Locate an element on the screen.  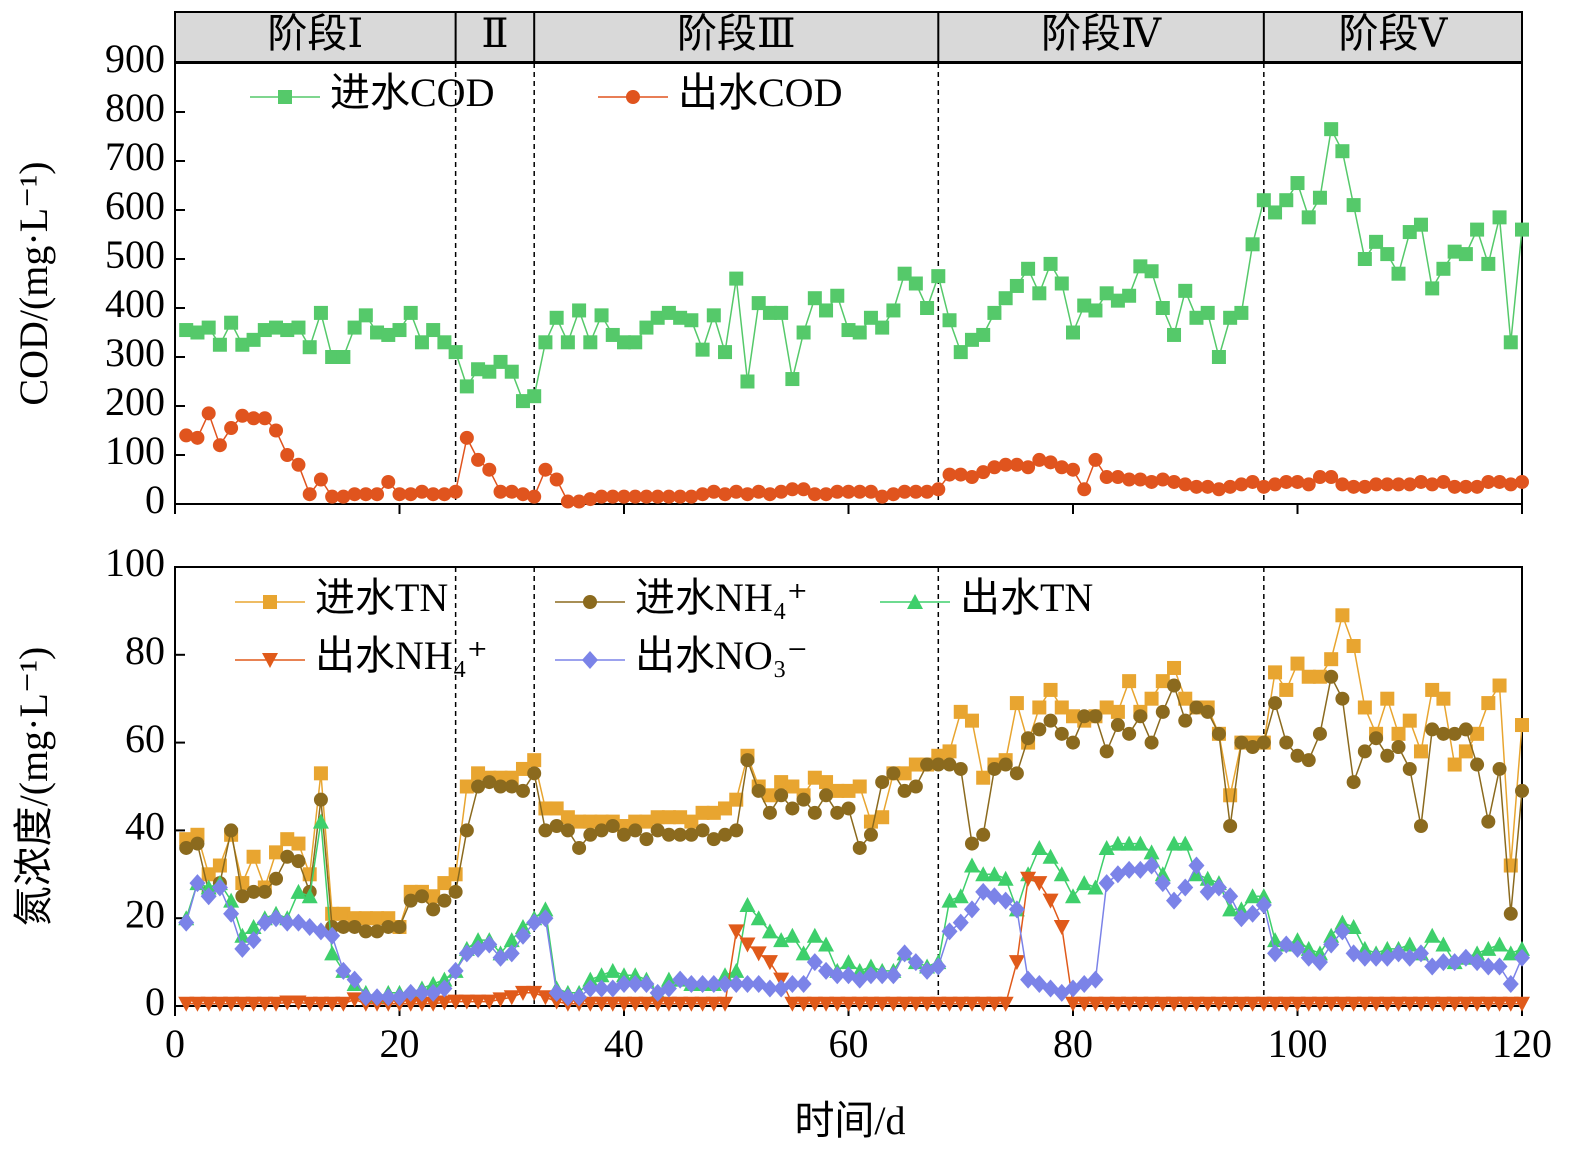
y-tick-label: 80 is located at coordinates (145, 650).